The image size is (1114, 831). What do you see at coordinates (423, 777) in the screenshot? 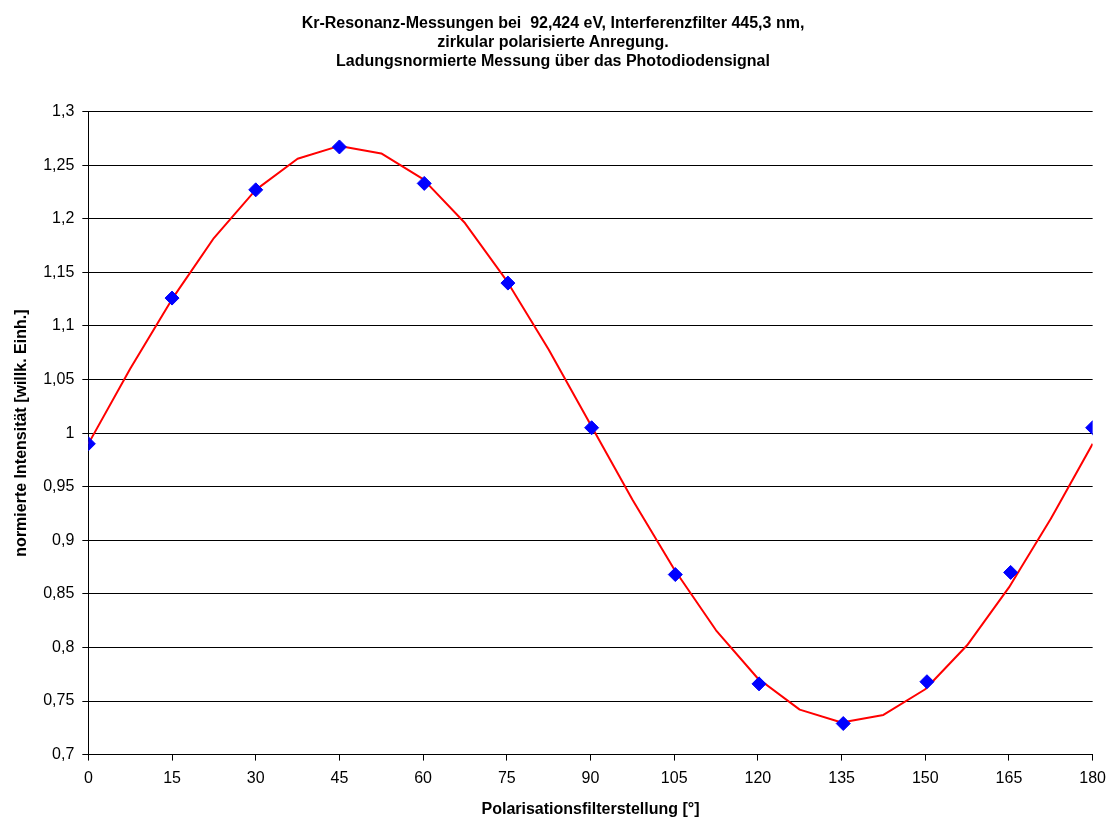
I see `x-tick-label: 60` at bounding box center [423, 777].